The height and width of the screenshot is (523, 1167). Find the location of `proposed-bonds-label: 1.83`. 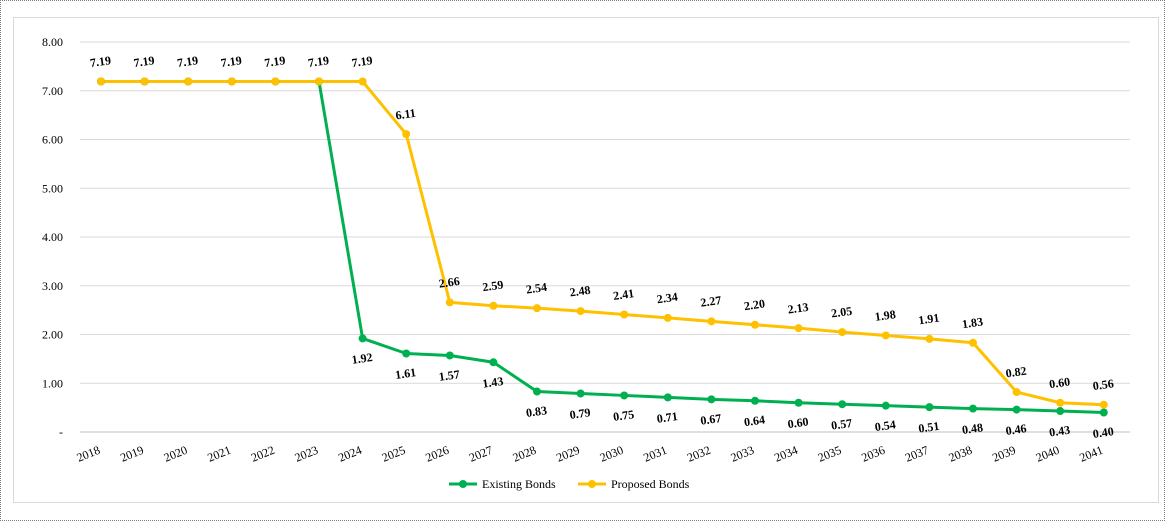

proposed-bonds-label: 1.83 is located at coordinates (972, 322).